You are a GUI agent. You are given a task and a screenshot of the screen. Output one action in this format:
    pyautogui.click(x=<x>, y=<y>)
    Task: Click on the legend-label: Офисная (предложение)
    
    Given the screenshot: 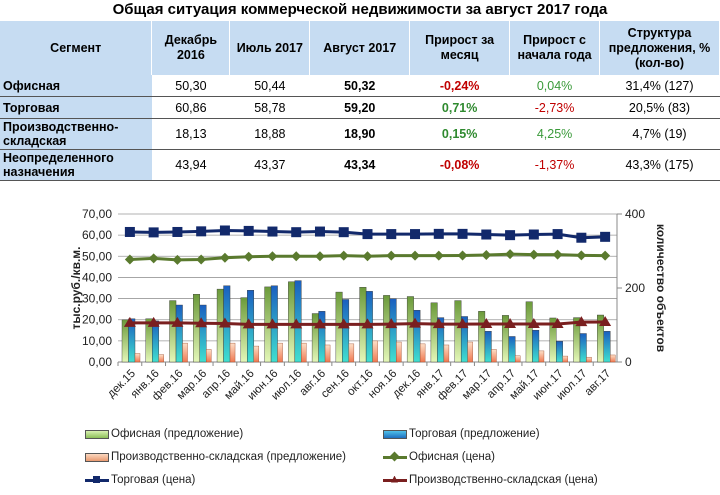 What is the action you would take?
    pyautogui.click(x=177, y=434)
    